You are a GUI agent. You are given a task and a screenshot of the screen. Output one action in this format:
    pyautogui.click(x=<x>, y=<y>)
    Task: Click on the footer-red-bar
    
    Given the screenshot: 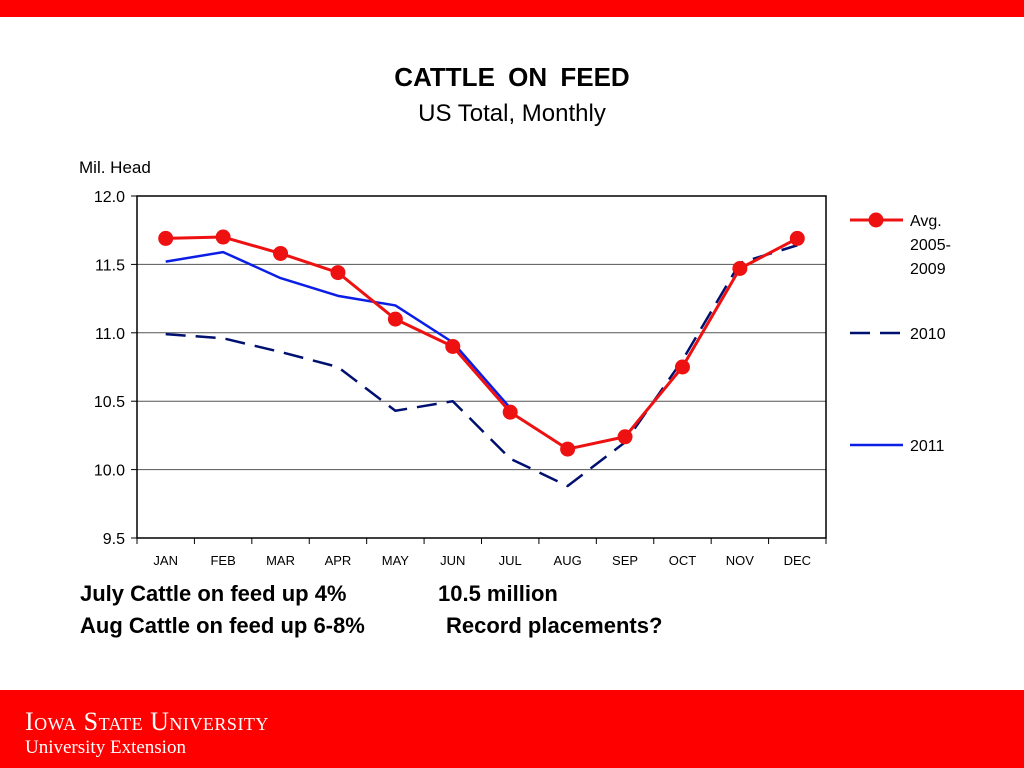 What is the action you would take?
    pyautogui.click(x=512, y=729)
    